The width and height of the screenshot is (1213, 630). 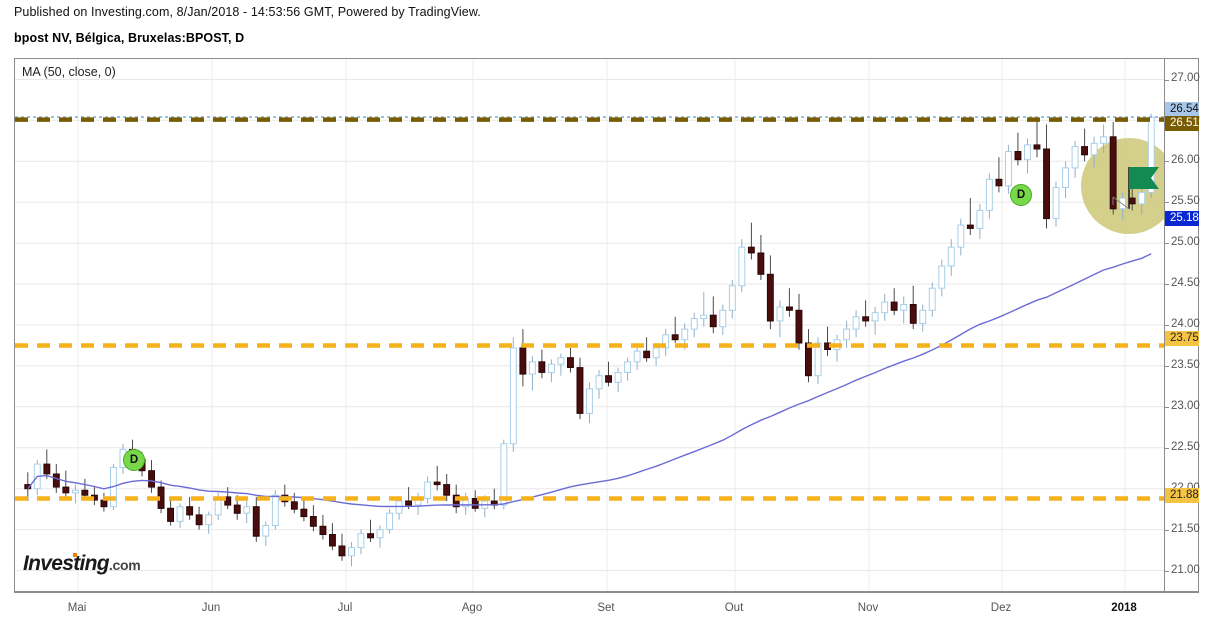 I want to click on logo-dot, so click(x=75, y=555).